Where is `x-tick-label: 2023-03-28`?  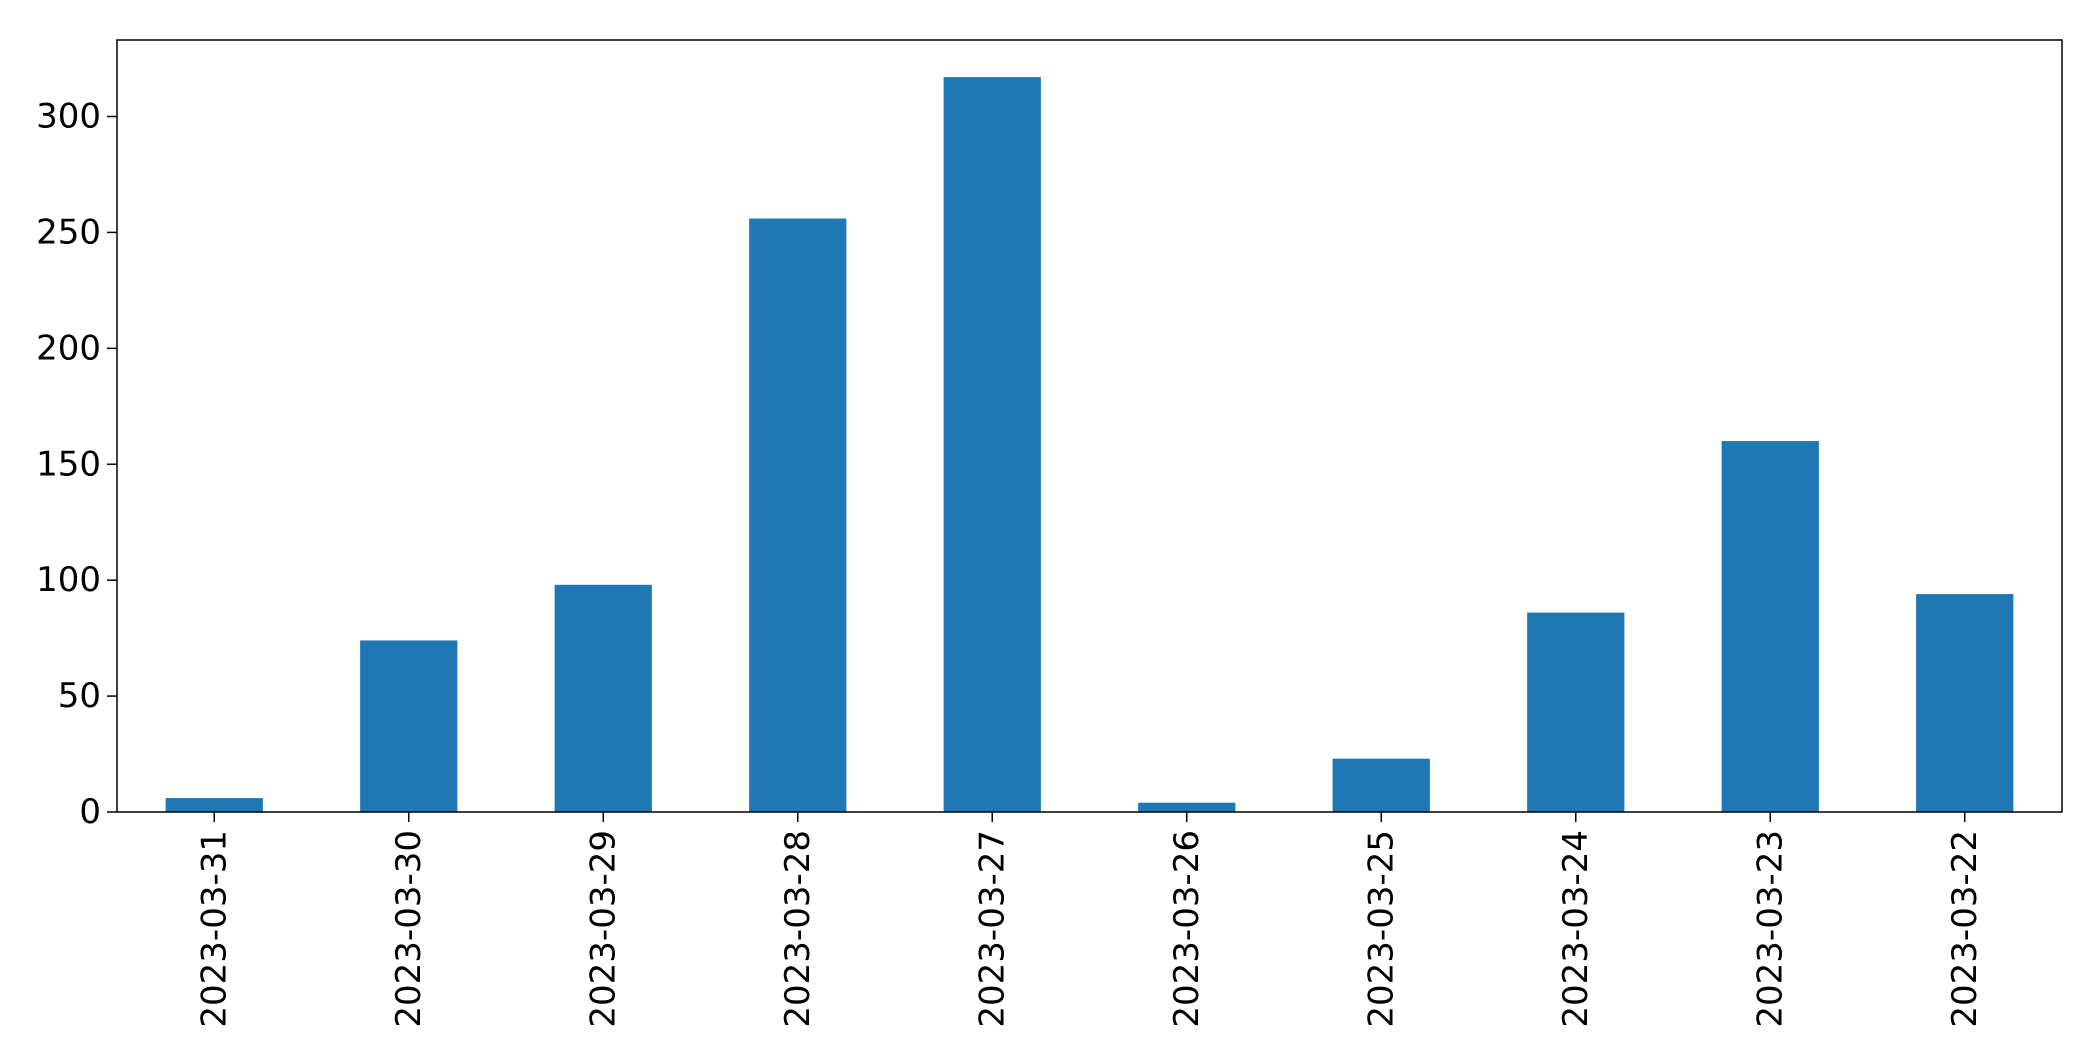 x-tick-label: 2023-03-28 is located at coordinates (798, 929).